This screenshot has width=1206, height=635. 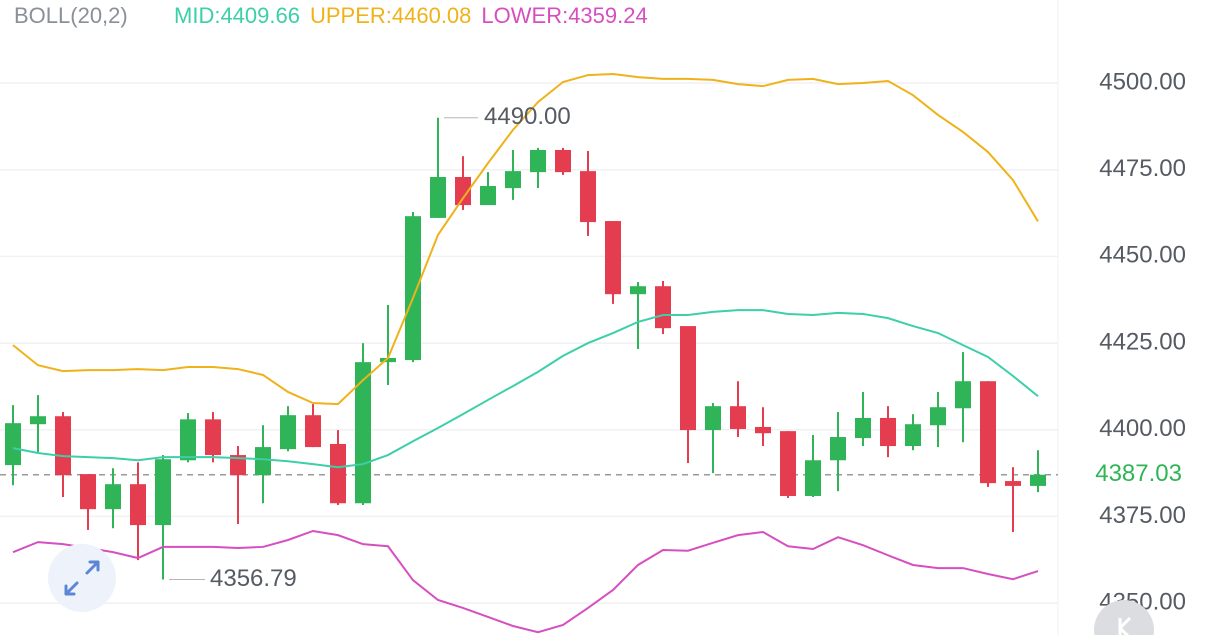 I want to click on last-price-bg, so click(x=1131, y=474).